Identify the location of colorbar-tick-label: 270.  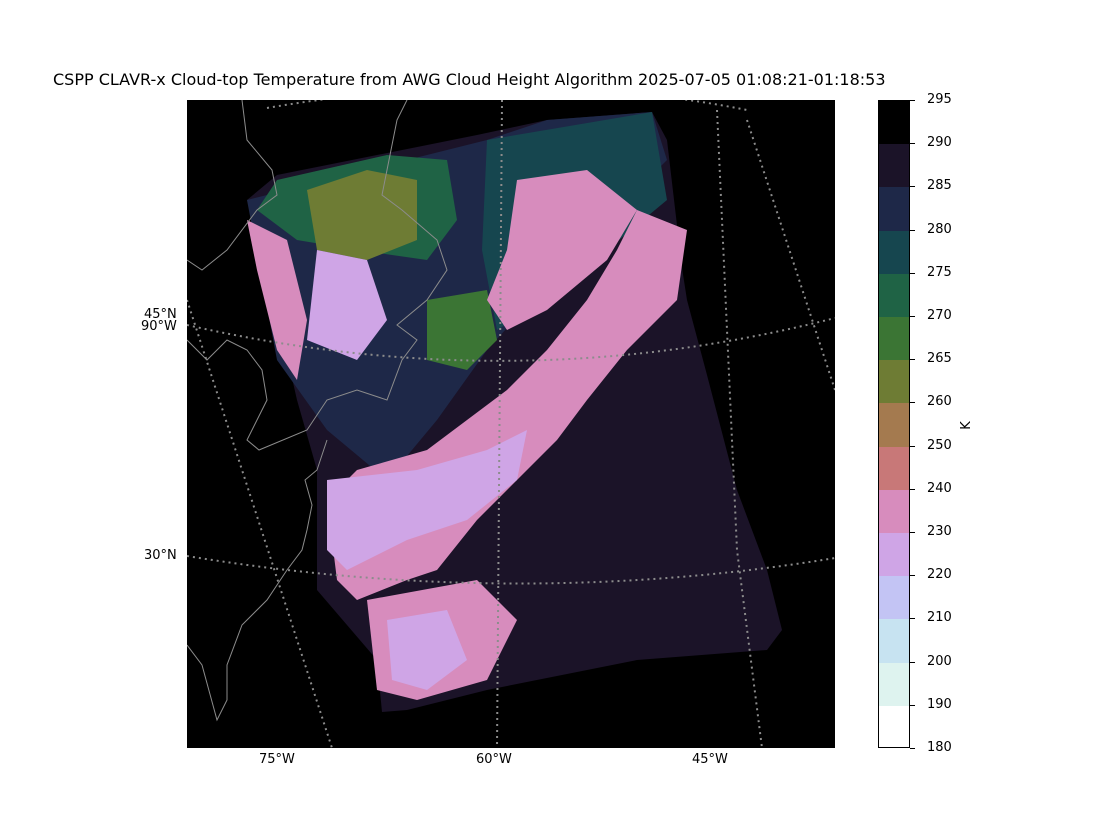
(939, 315).